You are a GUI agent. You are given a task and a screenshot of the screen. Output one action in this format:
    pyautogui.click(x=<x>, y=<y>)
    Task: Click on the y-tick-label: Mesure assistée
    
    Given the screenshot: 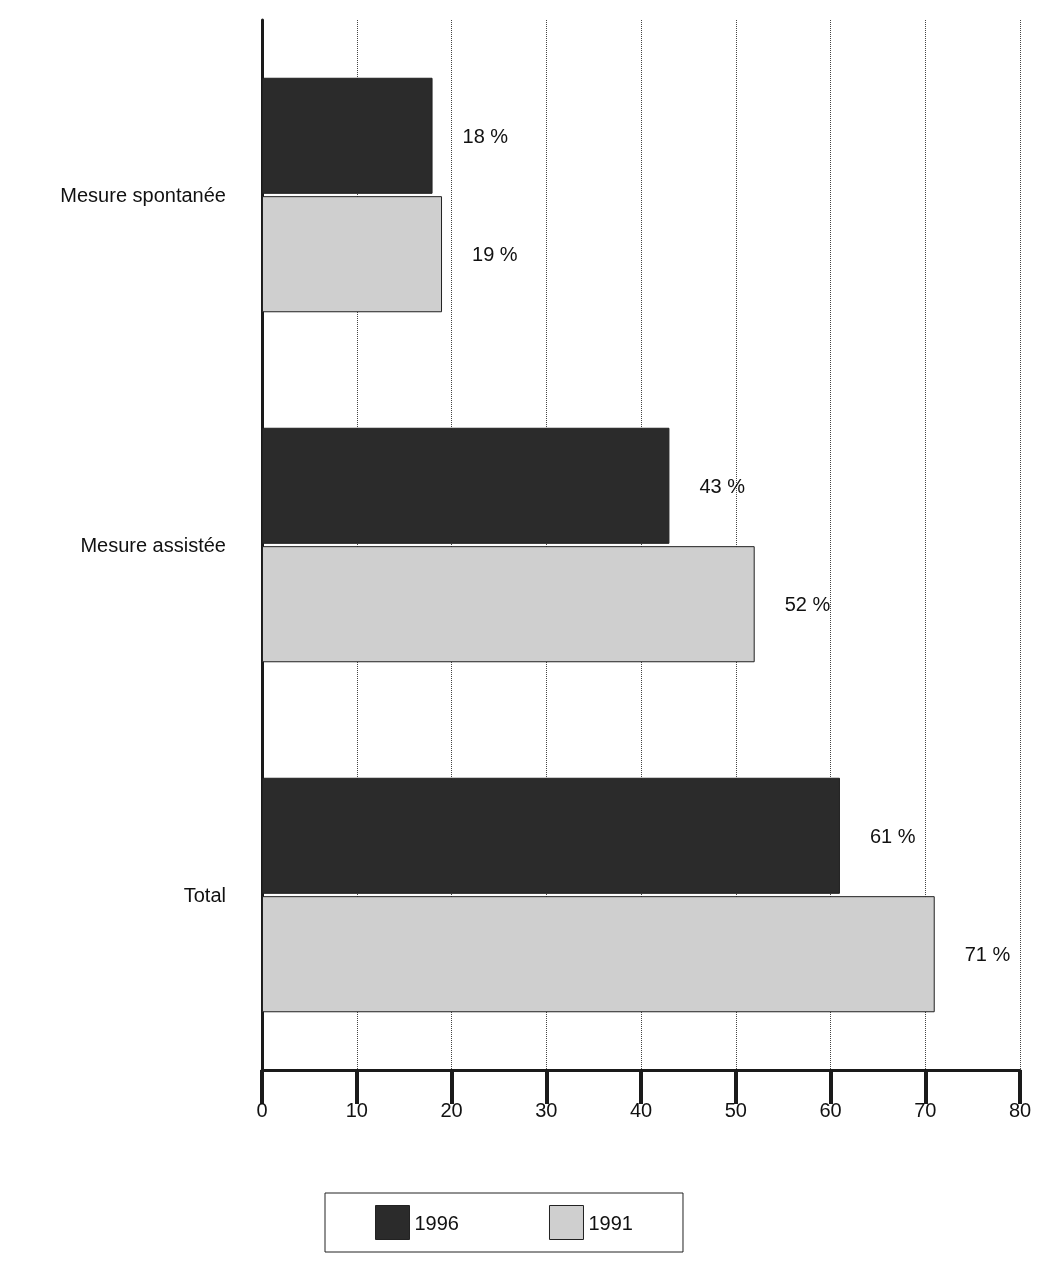 What is the action you would take?
    pyautogui.click(x=153, y=545)
    